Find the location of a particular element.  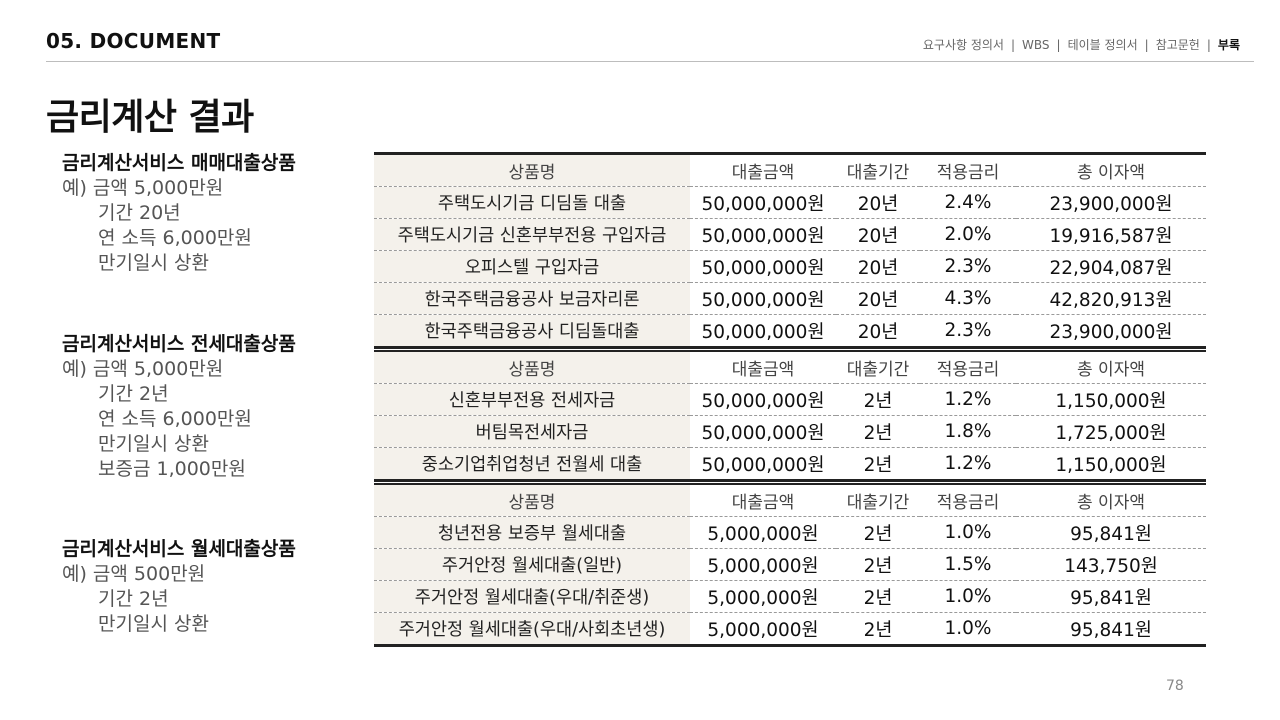

nav-item-table-definition: 테이블 정의서 is located at coordinates (1102, 45).